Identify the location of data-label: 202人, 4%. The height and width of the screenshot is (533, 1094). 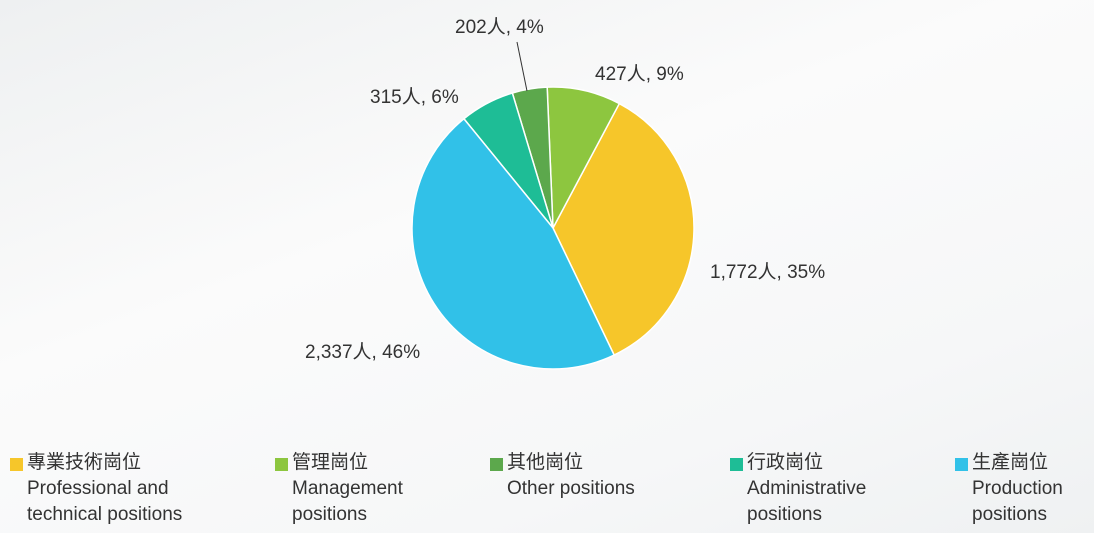
(499, 27).